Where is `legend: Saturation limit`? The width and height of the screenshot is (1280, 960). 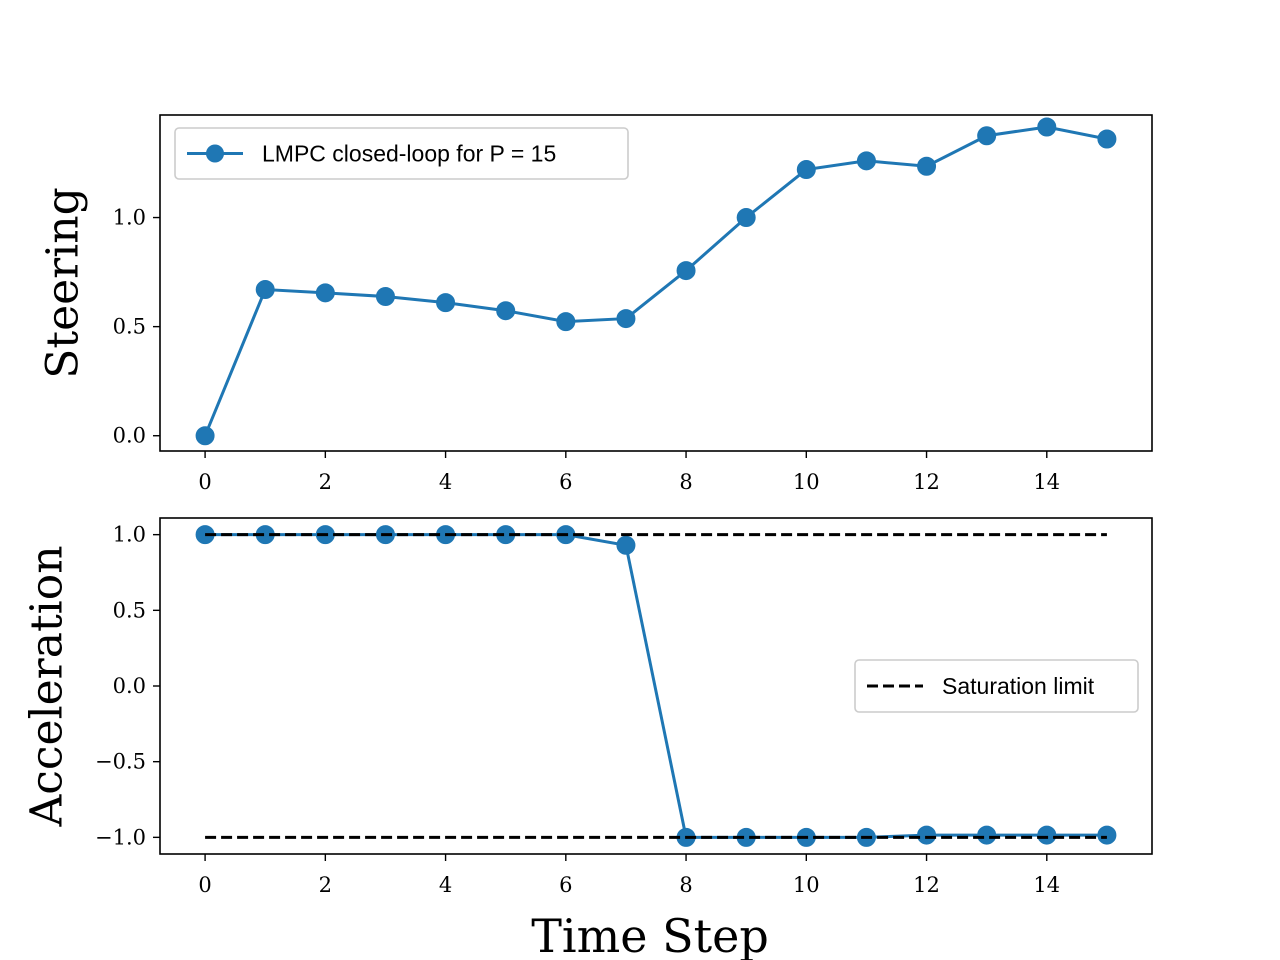 legend: Saturation limit is located at coordinates (996, 686).